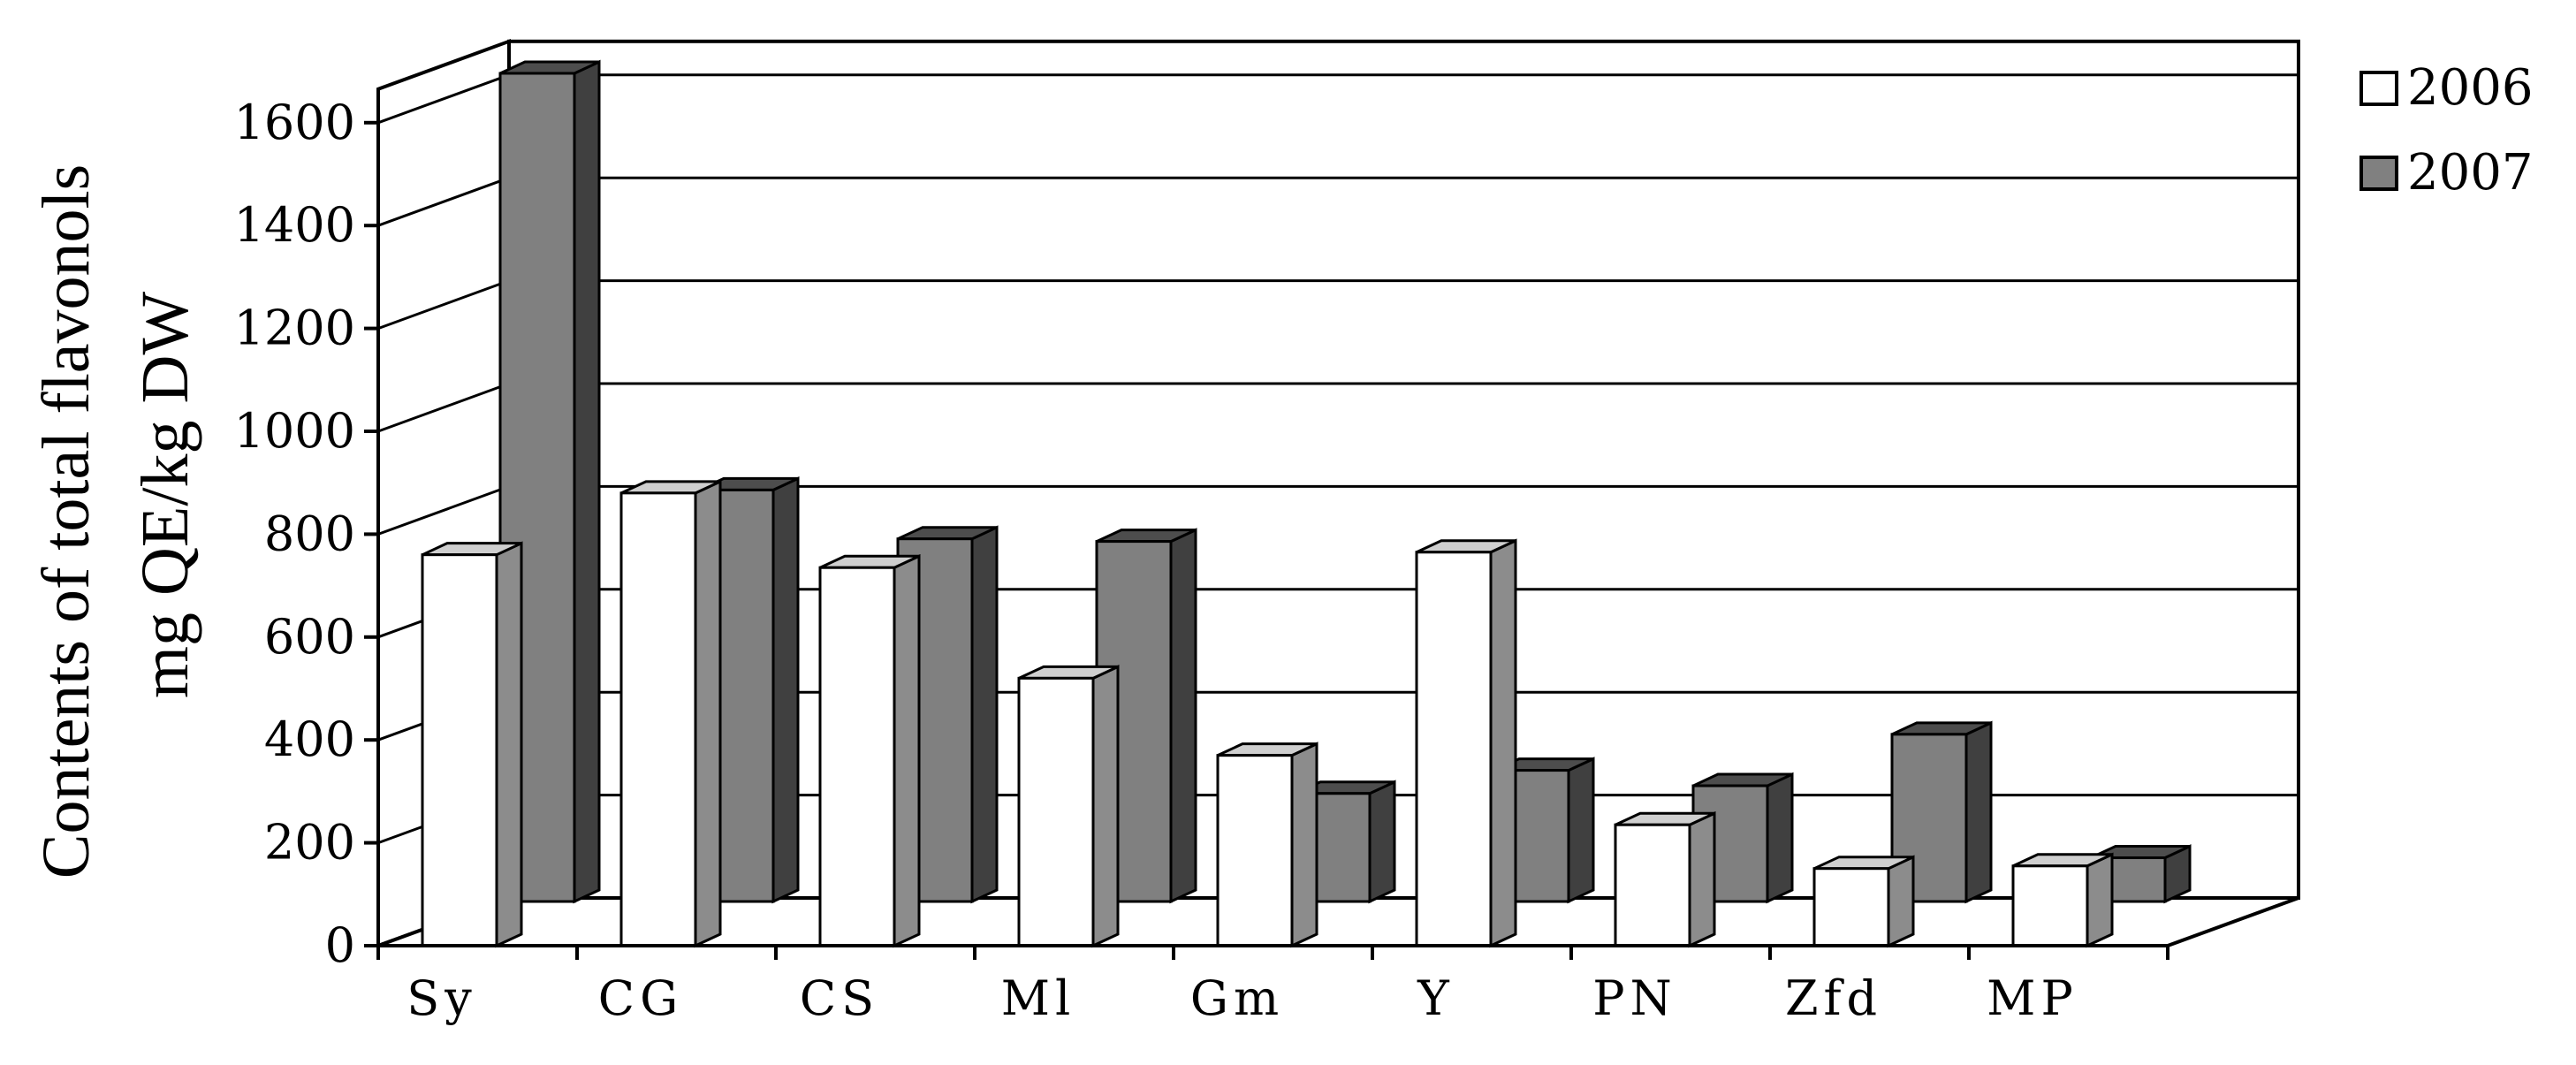  What do you see at coordinates (294, 225) in the screenshot?
I see `y-tick-label: 1400` at bounding box center [294, 225].